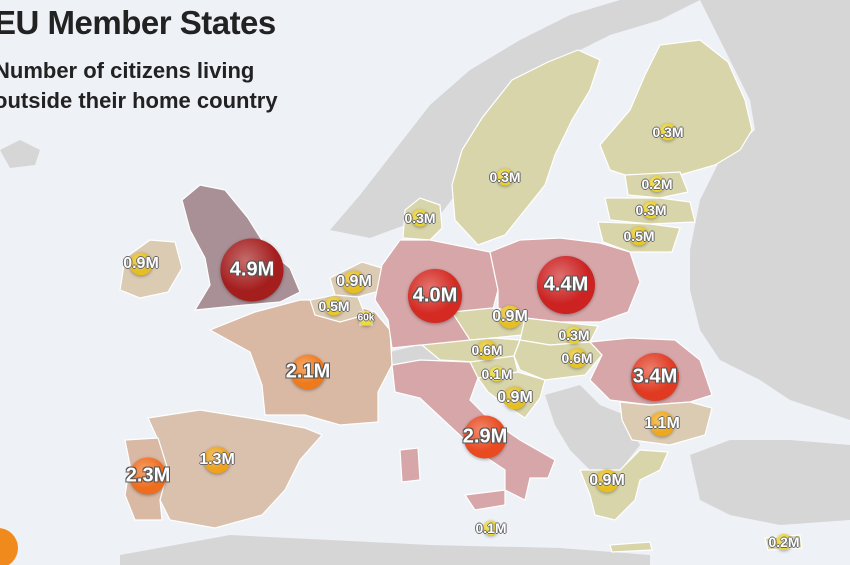 The height and width of the screenshot is (565, 850). I want to click on bubble-luxembourg, so click(366, 318).